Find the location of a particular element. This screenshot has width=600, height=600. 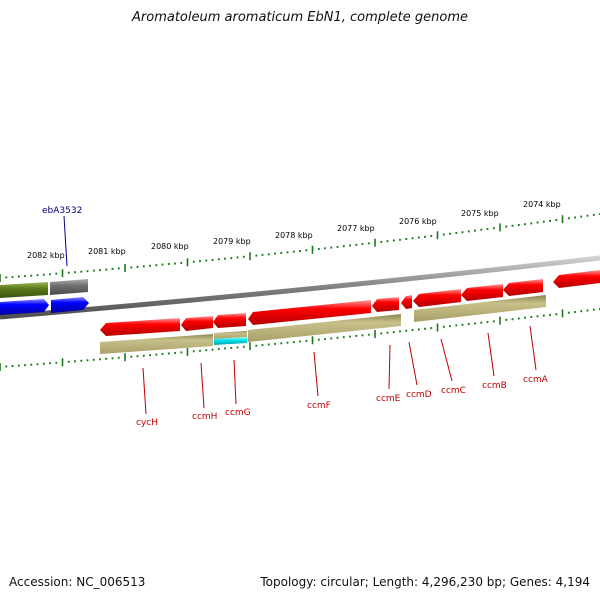

cds-ccmG-top is located at coordinates (230, 335).